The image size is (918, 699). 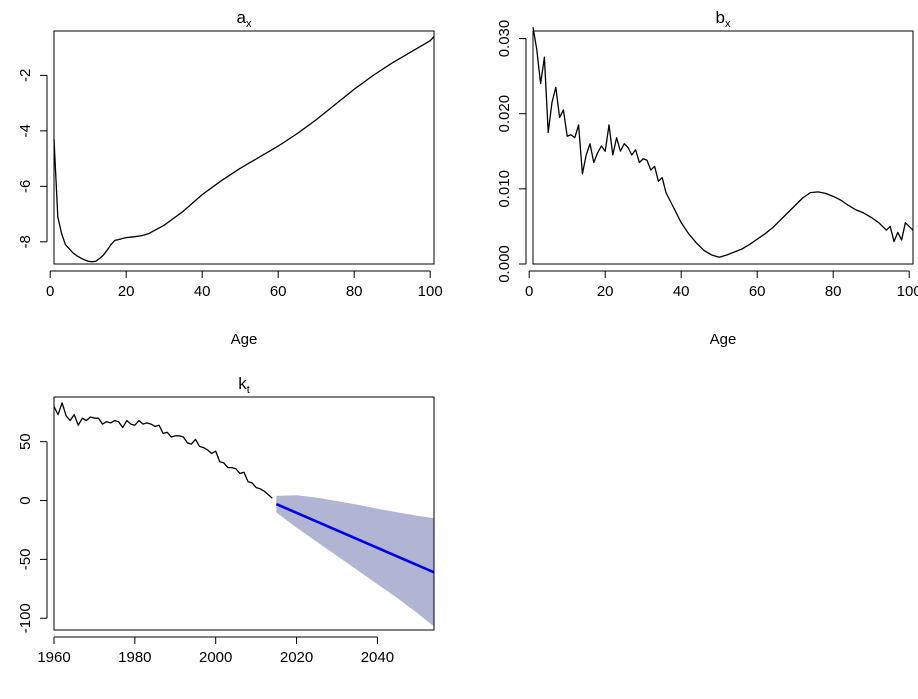 What do you see at coordinates (244, 698) in the screenshot?
I see `x-axis-label: Year` at bounding box center [244, 698].